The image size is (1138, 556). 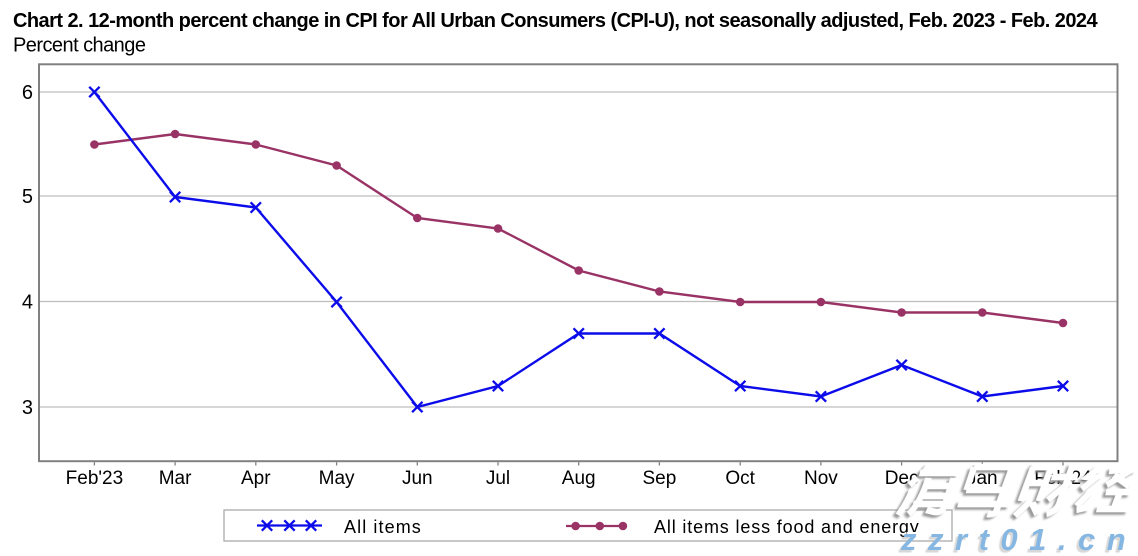 What do you see at coordinates (821, 478) in the screenshot?
I see `svg-text: Nov` at bounding box center [821, 478].